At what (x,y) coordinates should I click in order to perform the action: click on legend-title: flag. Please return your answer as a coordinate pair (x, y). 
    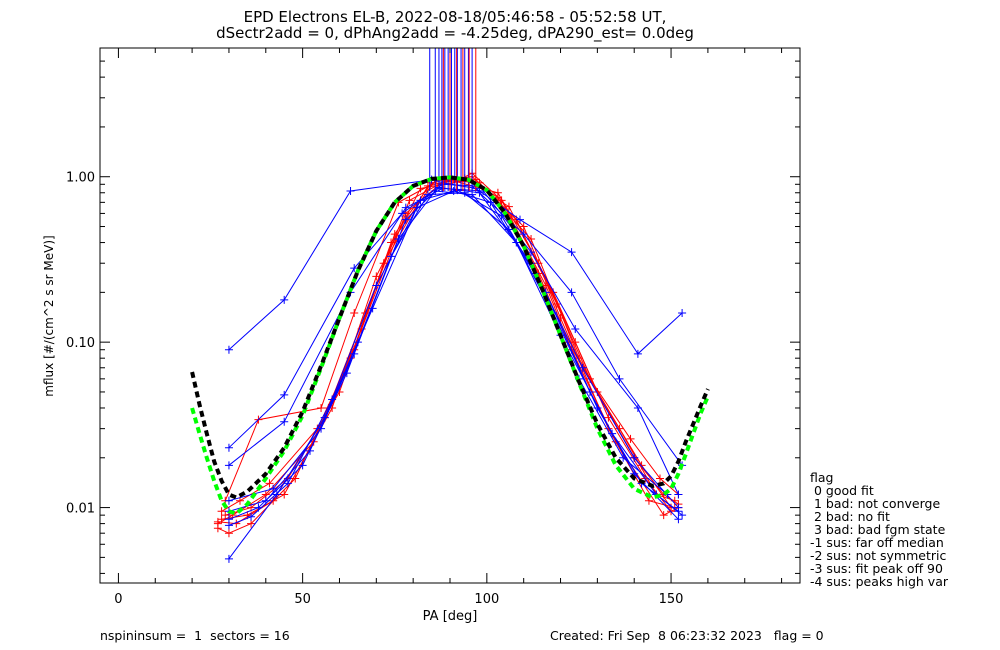
    Looking at the image, I should click on (821, 477).